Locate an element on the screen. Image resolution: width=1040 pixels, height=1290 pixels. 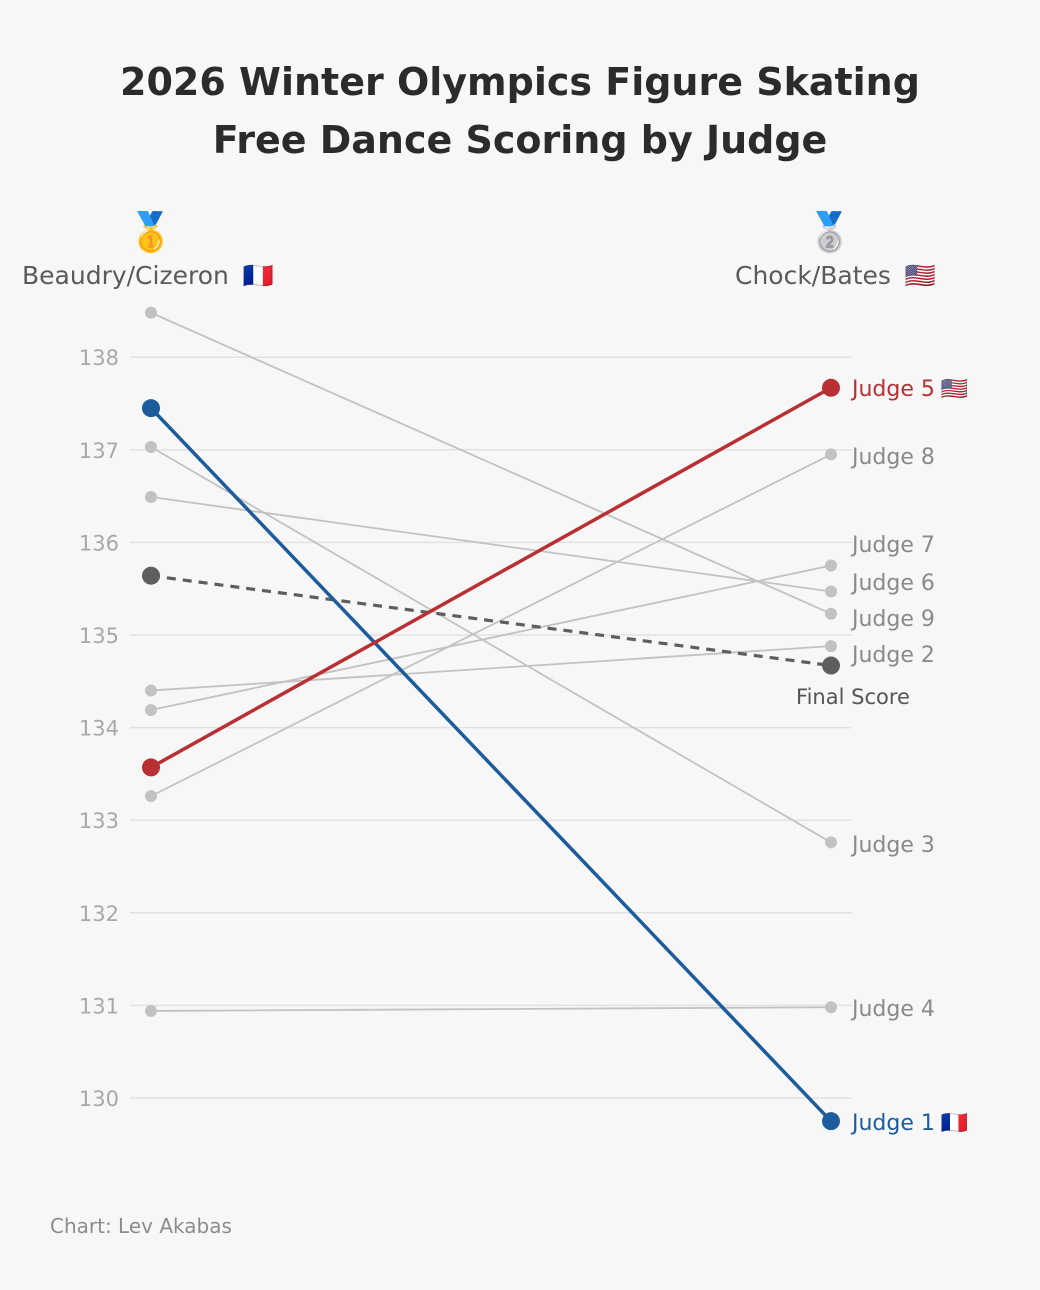
judge-8-label-name: Judge 8 is located at coordinates (892, 457).